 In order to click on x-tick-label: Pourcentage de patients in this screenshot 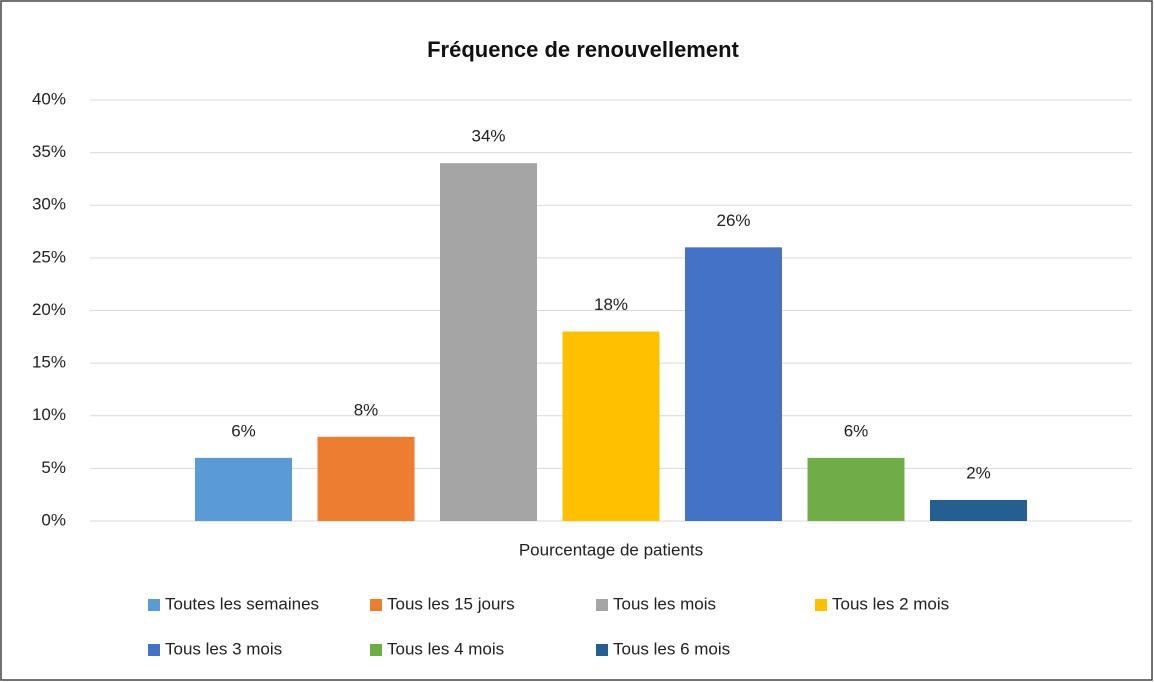, I will do `click(611, 549)`.